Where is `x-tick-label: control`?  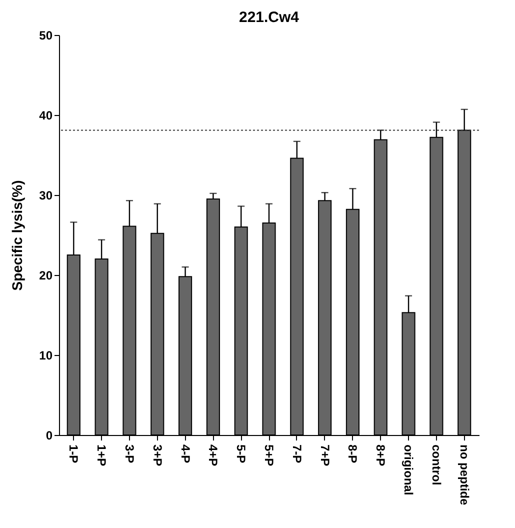
x-tick-label: control is located at coordinates (436, 465).